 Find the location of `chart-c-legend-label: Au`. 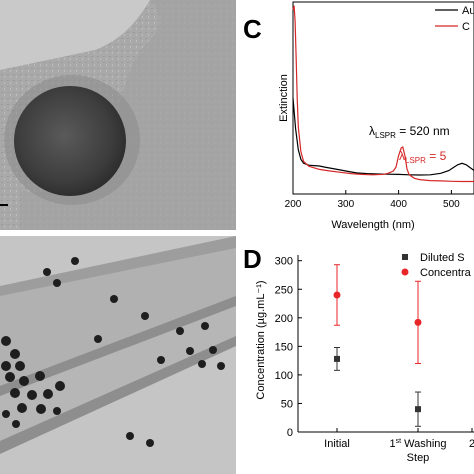

chart-c-legend-label: Au is located at coordinates (468, 11).